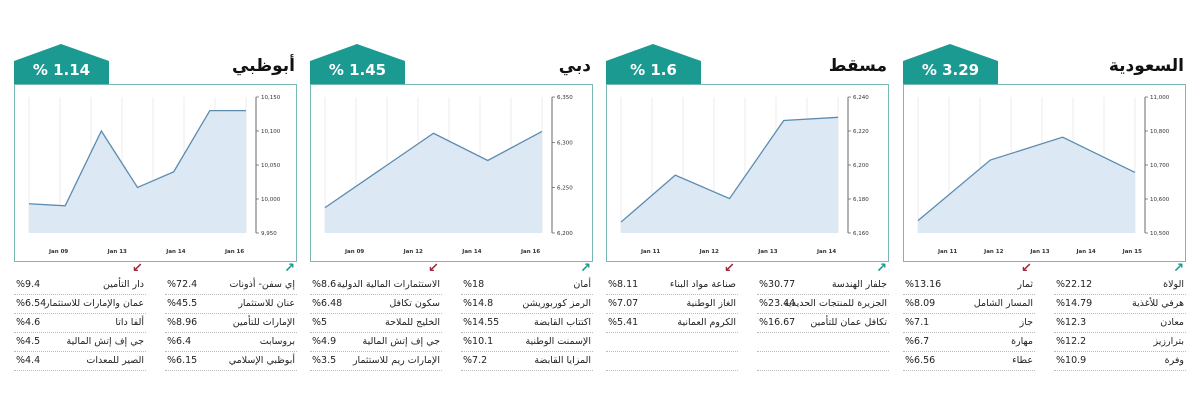 The image size is (1200, 408). What do you see at coordinates (327, 303) in the screenshot?
I see `stock-change: %6.48` at bounding box center [327, 303].